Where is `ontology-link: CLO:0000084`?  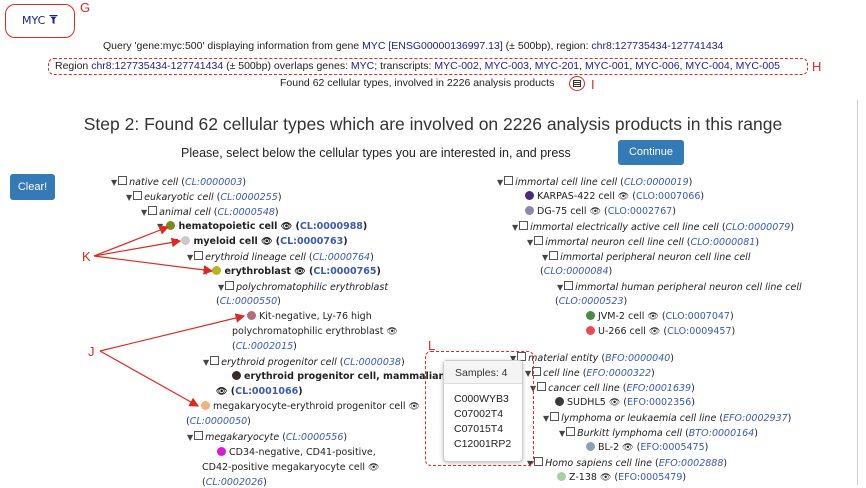 ontology-link: CLO:0000084 is located at coordinates (576, 271).